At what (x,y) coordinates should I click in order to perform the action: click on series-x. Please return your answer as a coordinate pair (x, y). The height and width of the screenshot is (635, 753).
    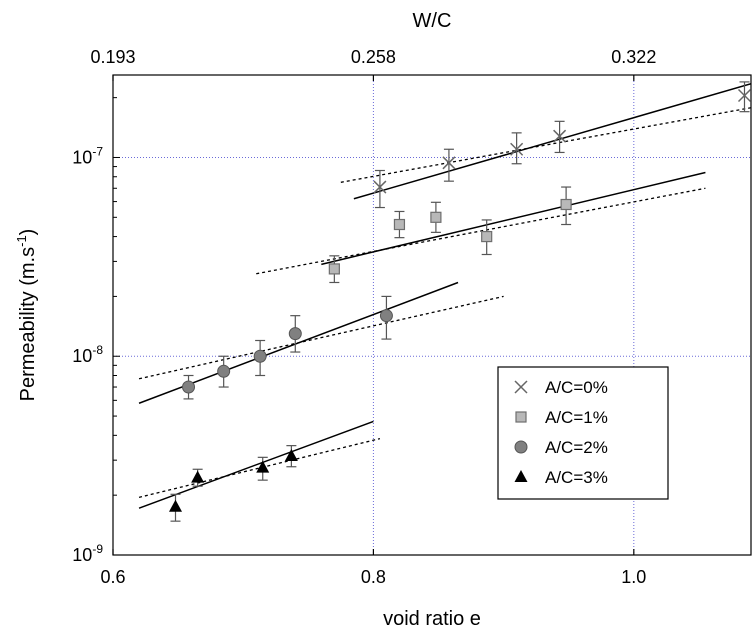
    Looking at the image, I should click on (545, 145).